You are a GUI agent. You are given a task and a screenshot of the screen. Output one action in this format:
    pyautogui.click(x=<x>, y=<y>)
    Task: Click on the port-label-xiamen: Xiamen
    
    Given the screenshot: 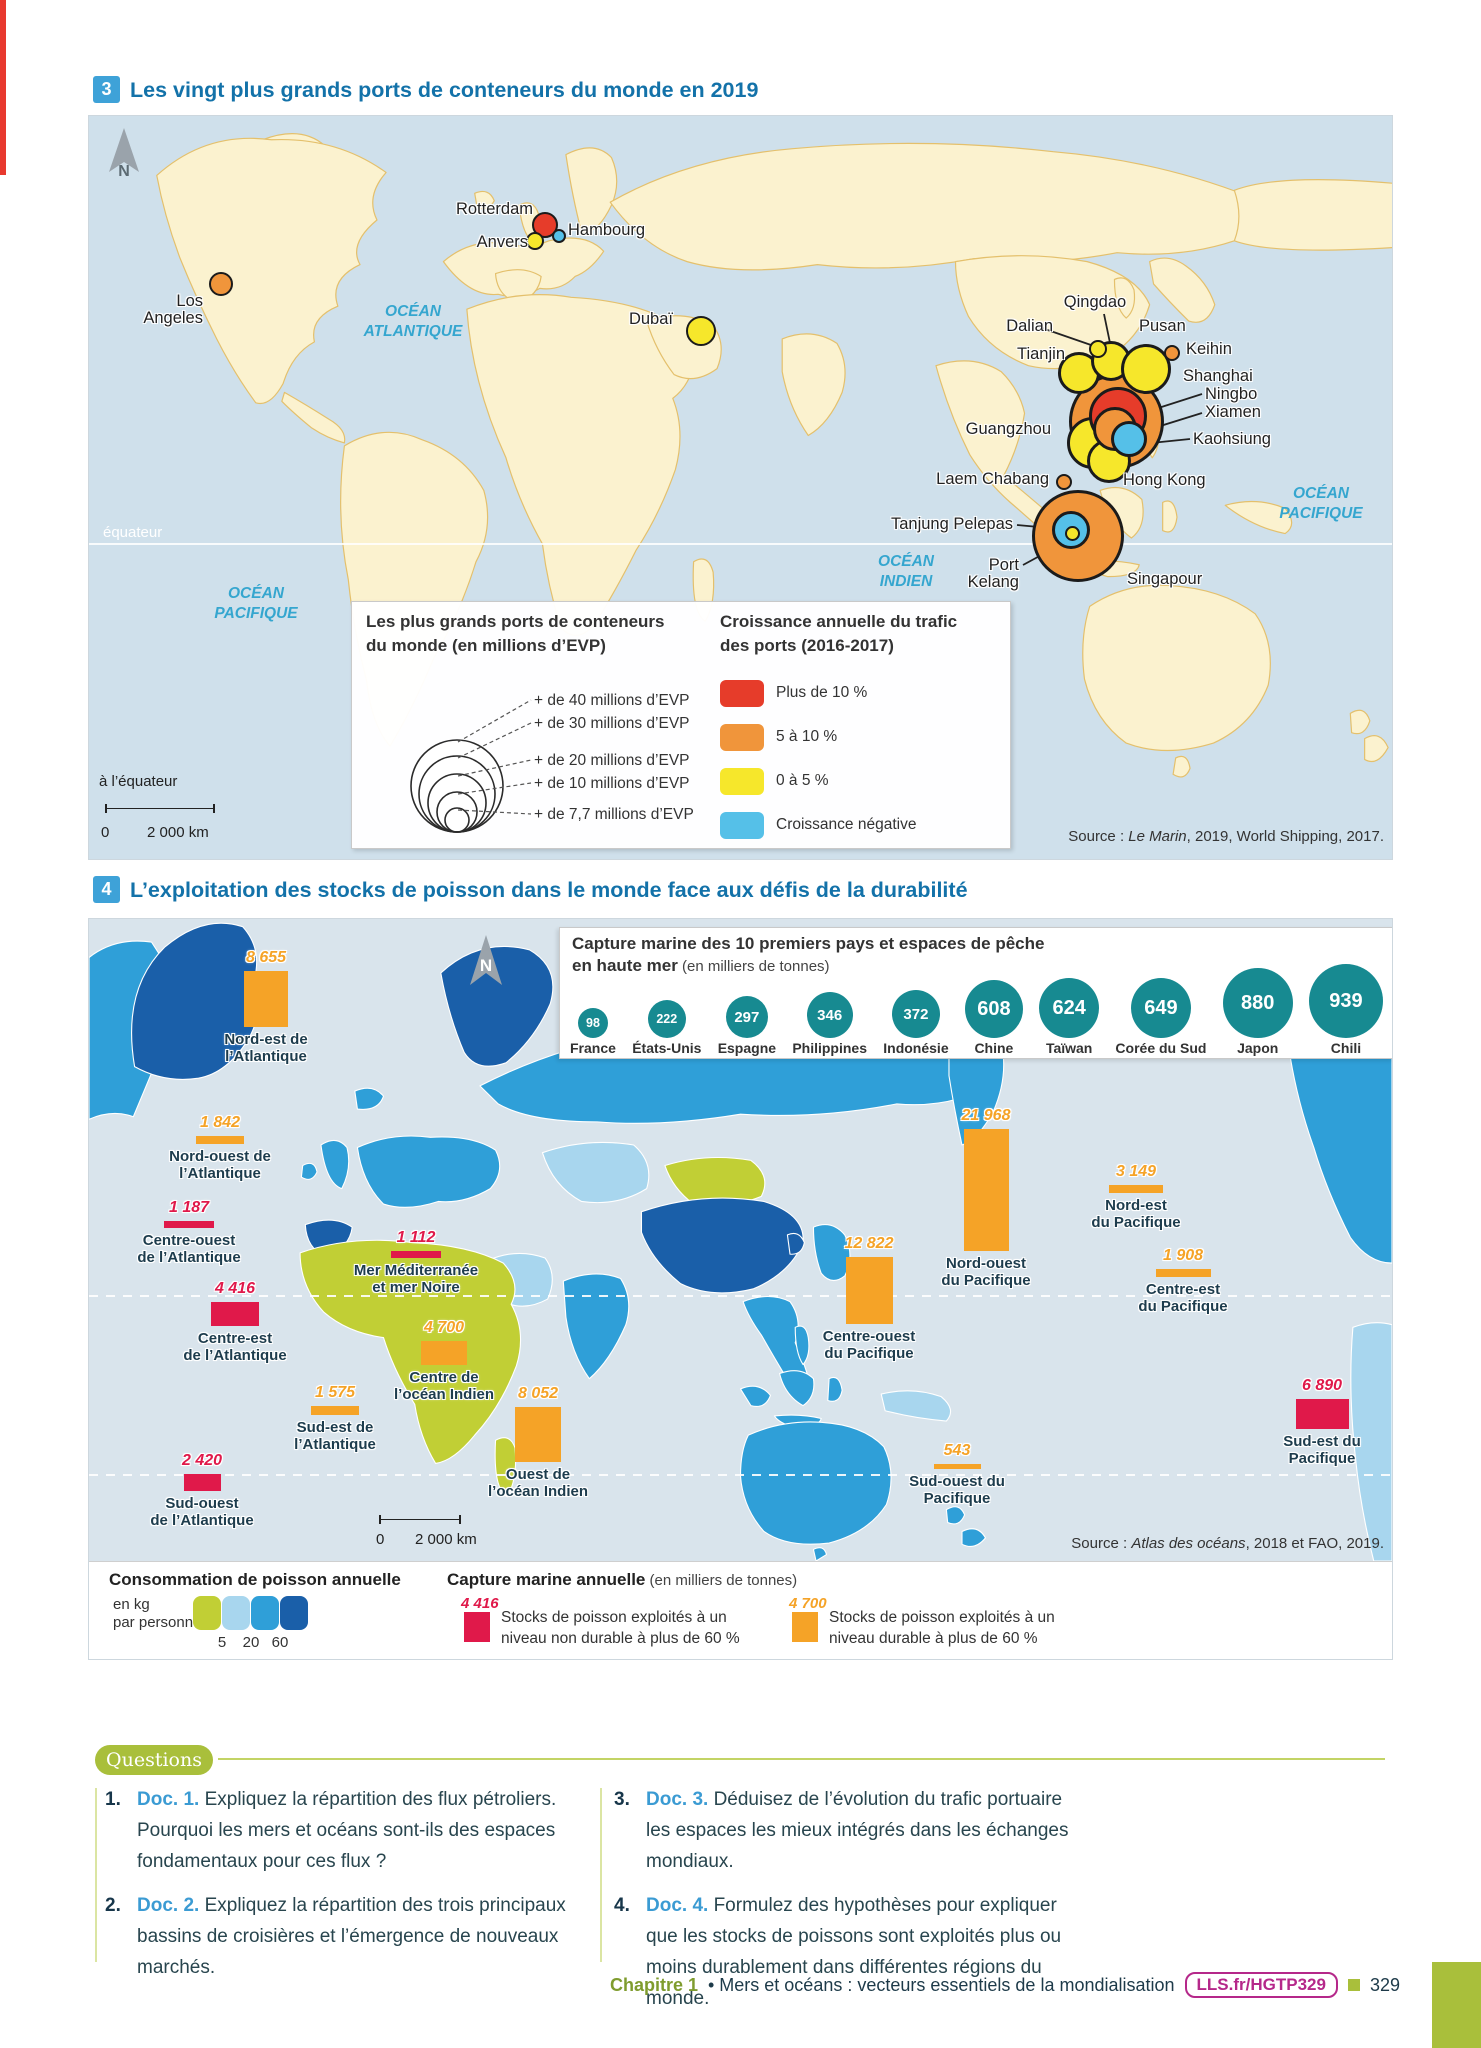 What is the action you would take?
    pyautogui.click(x=1233, y=412)
    